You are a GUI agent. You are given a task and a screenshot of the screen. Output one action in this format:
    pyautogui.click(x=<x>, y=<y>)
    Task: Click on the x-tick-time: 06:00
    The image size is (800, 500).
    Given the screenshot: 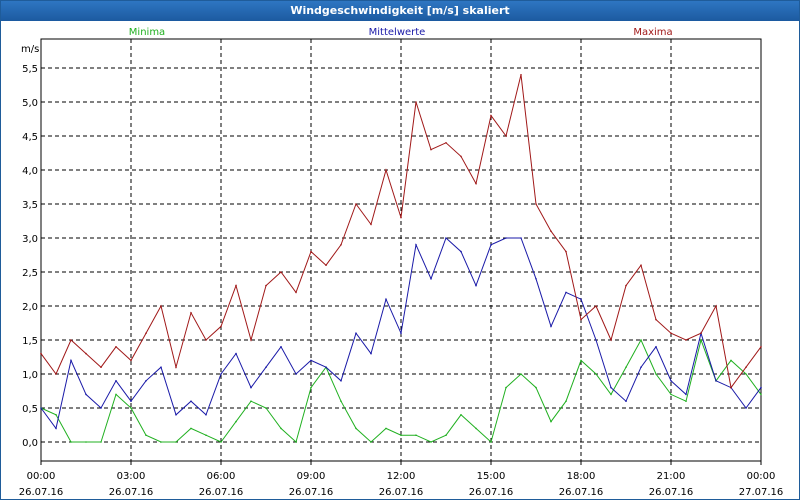 What is the action you would take?
    pyautogui.click(x=221, y=476)
    